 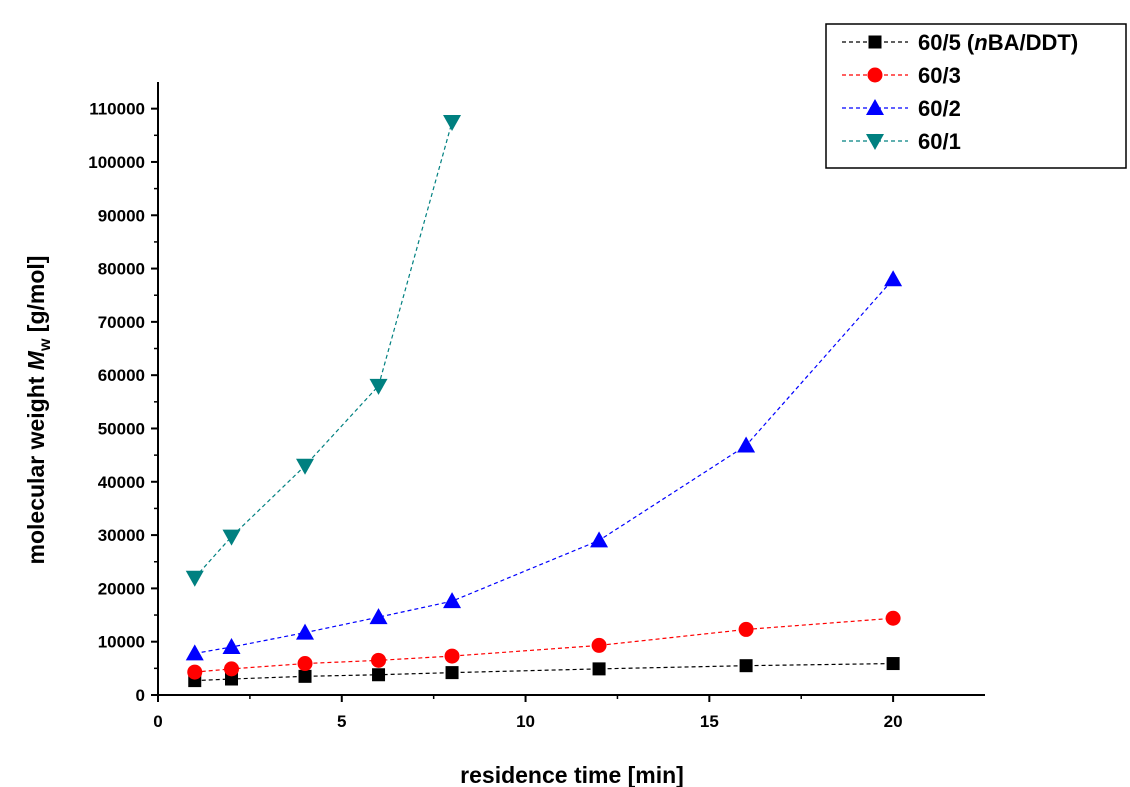 I want to click on y-axis-title: molecular weight Mw [g/mol], so click(x=38, y=410).